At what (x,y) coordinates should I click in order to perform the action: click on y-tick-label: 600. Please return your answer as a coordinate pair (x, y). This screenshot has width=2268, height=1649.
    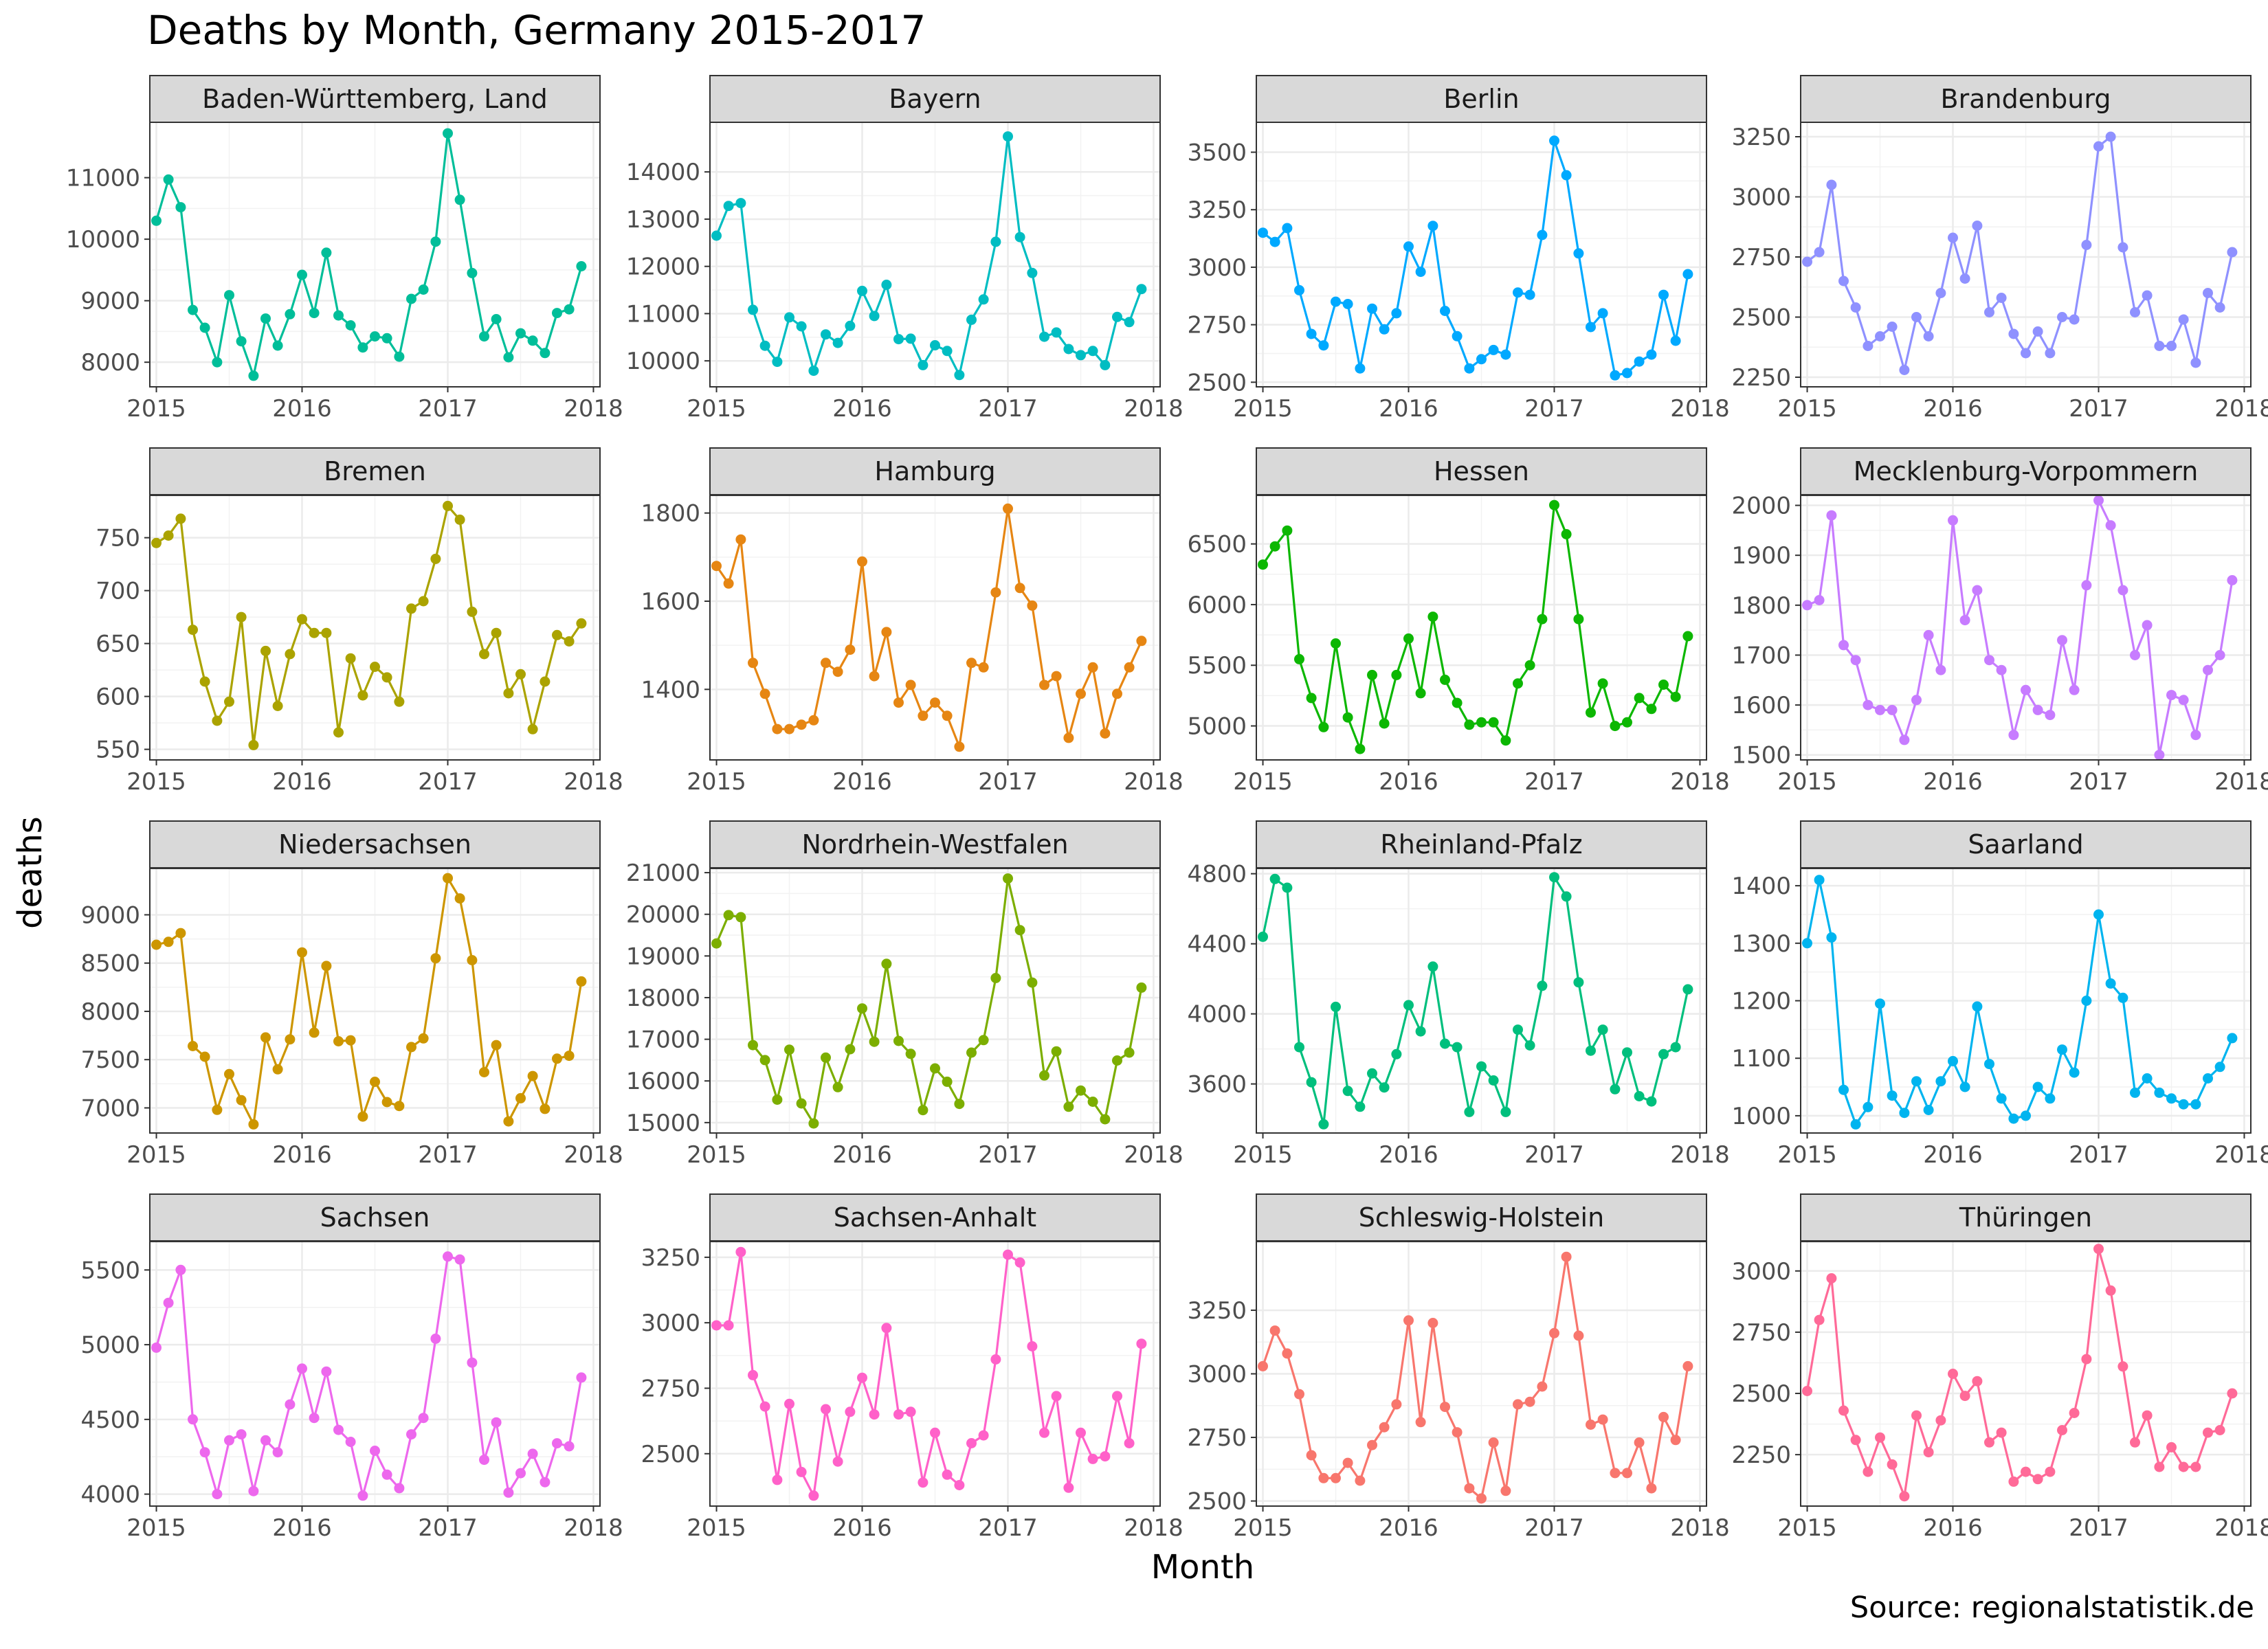
    Looking at the image, I should click on (118, 697).